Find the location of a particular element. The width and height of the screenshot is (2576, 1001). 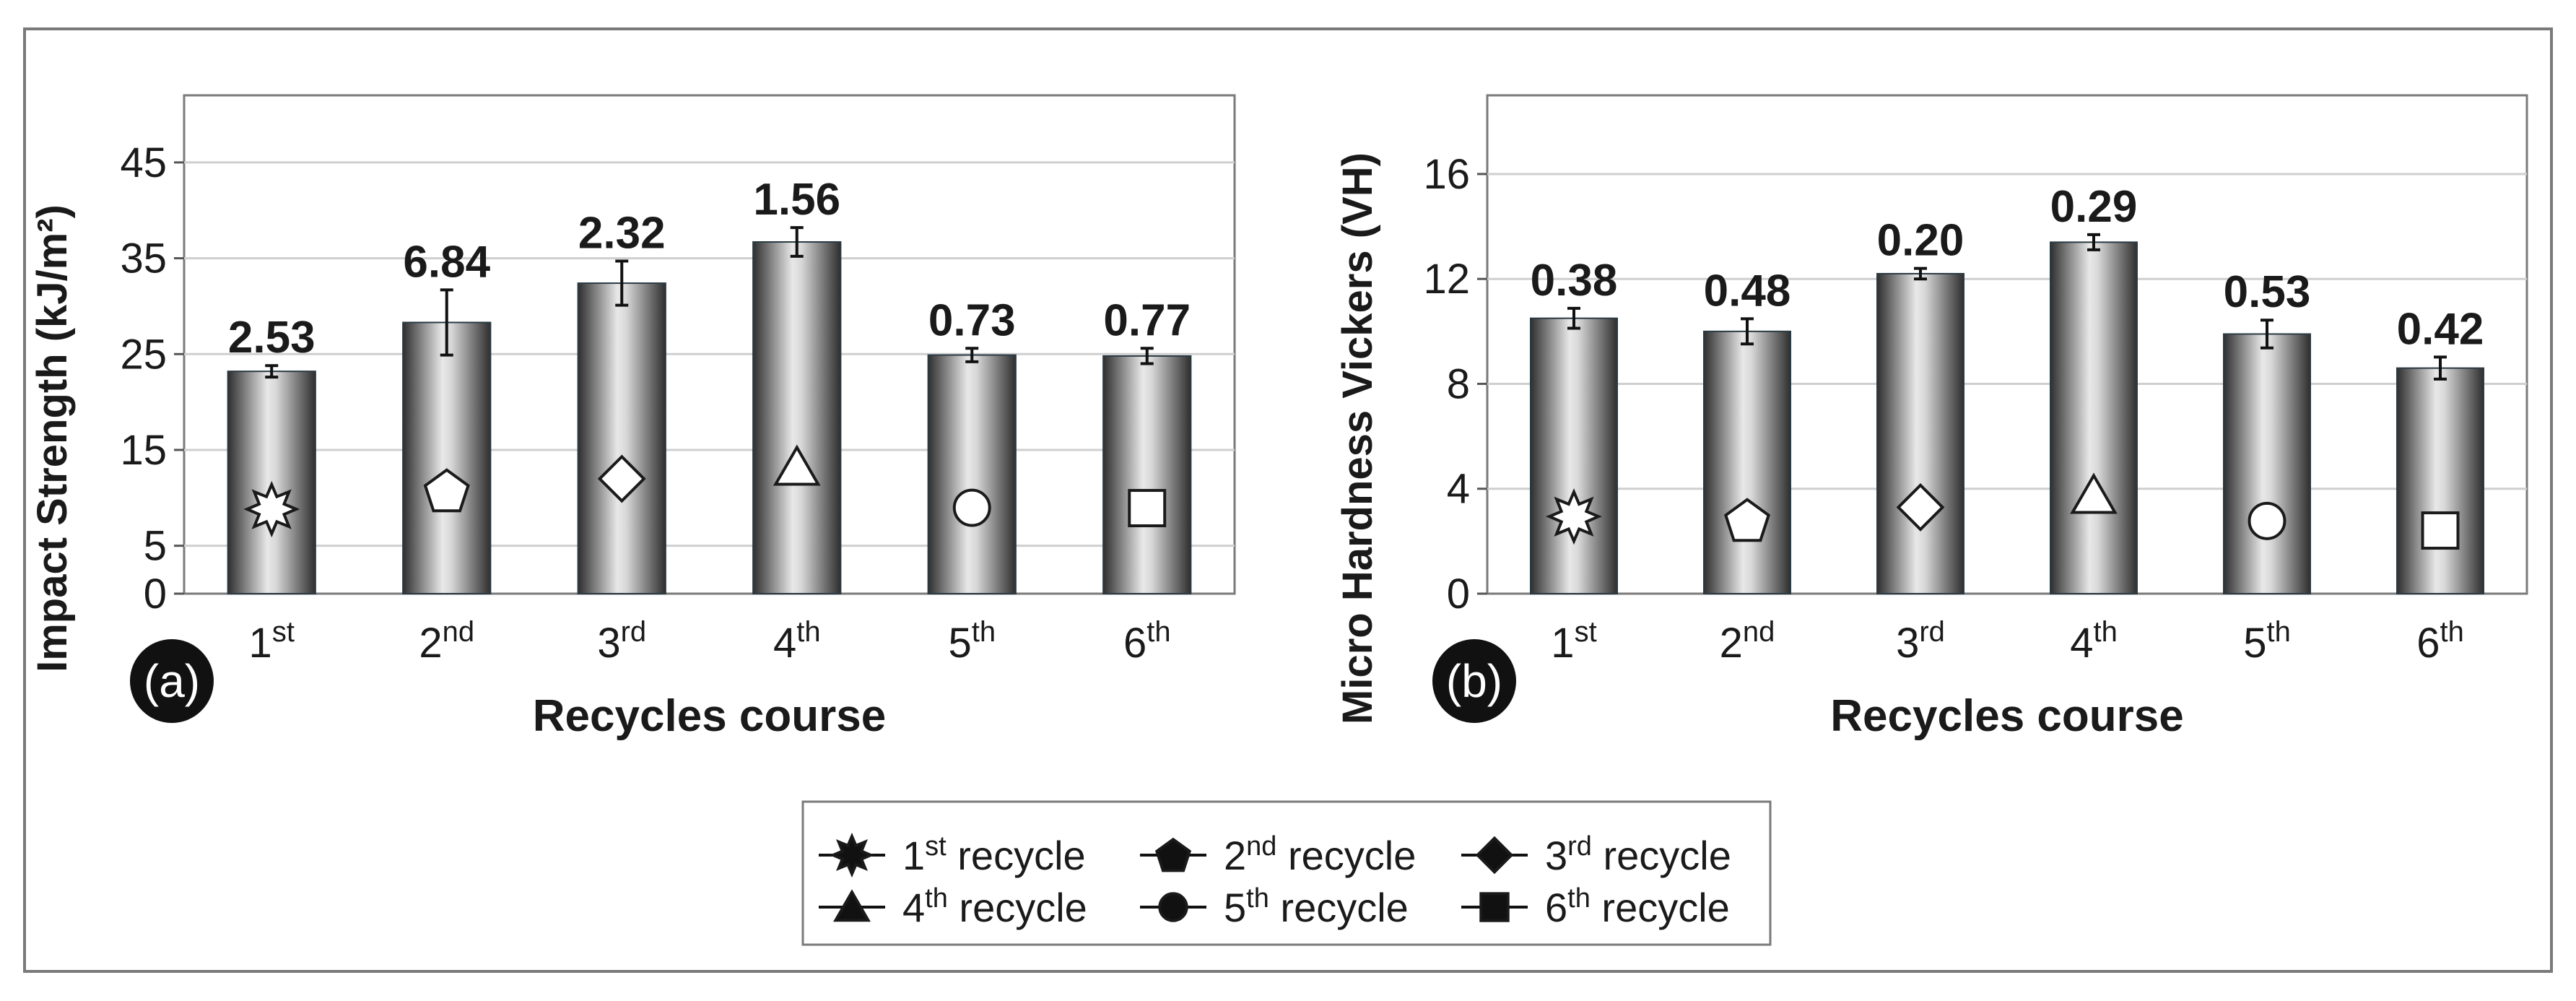

y-tick-label: 8 is located at coordinates (1458, 383).